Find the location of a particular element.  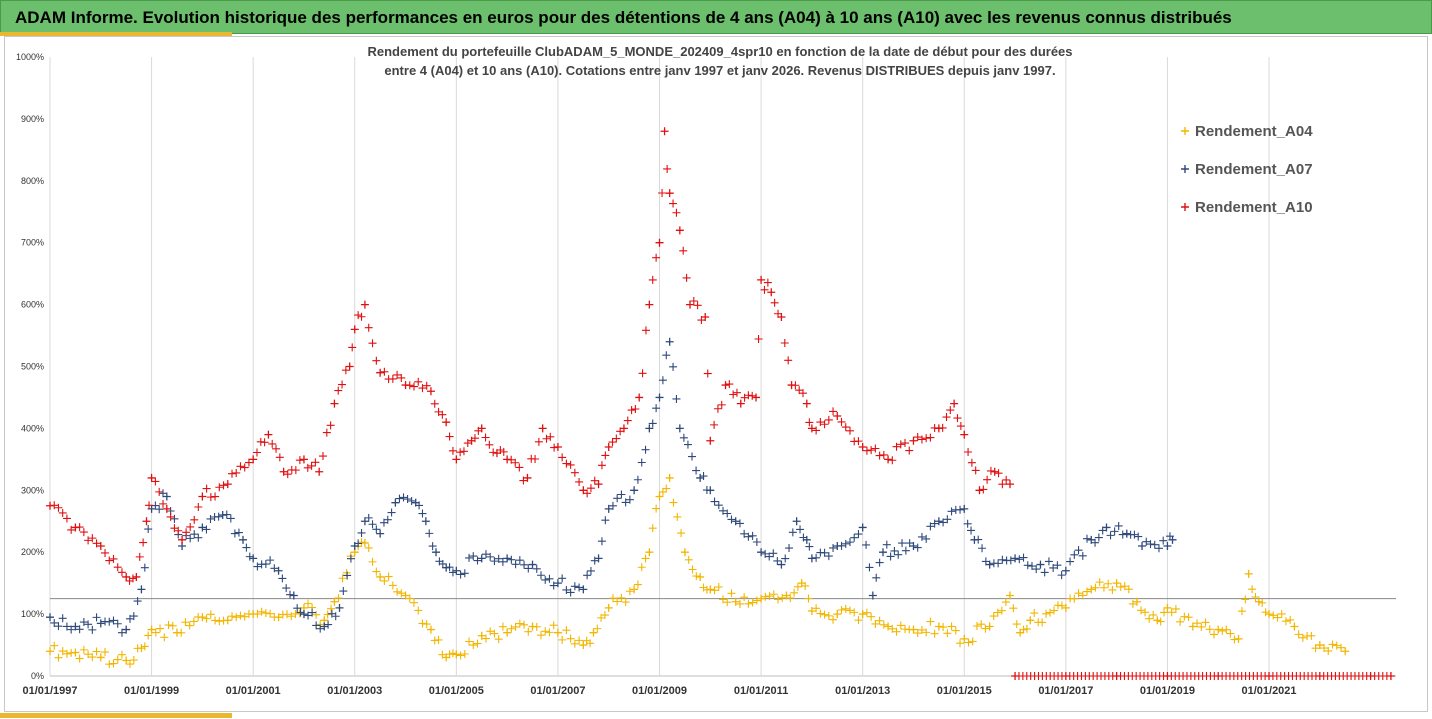

legend-marker is located at coordinates (1185, 169).